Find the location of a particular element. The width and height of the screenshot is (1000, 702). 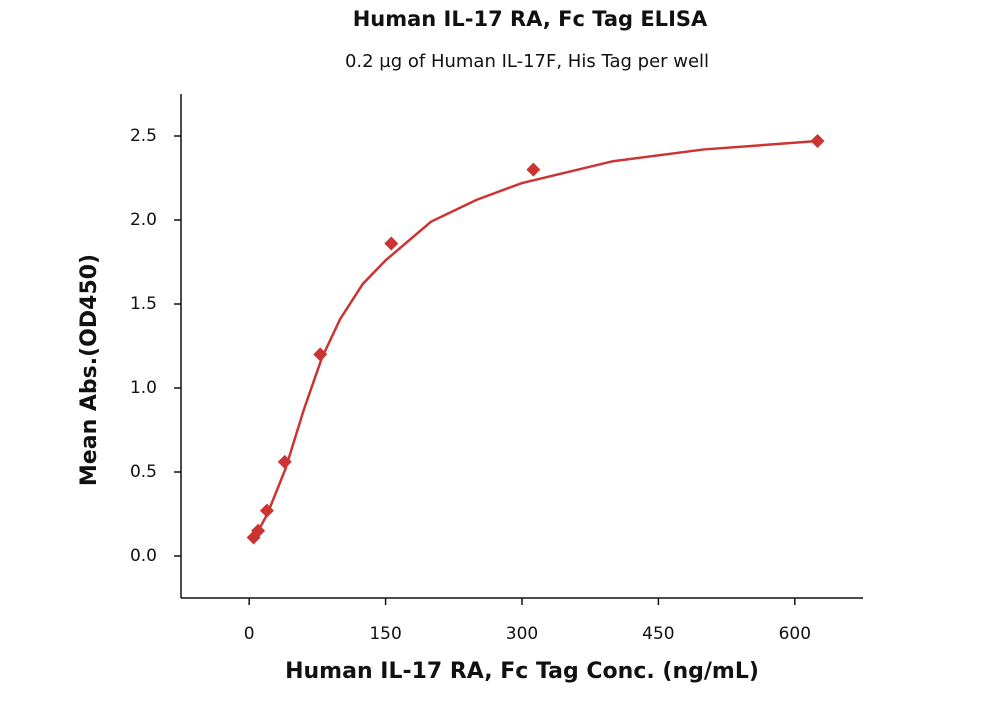

chart-subtitle: 0.2 µg of Human IL-17F, His Tag per well is located at coordinates (527, 61).